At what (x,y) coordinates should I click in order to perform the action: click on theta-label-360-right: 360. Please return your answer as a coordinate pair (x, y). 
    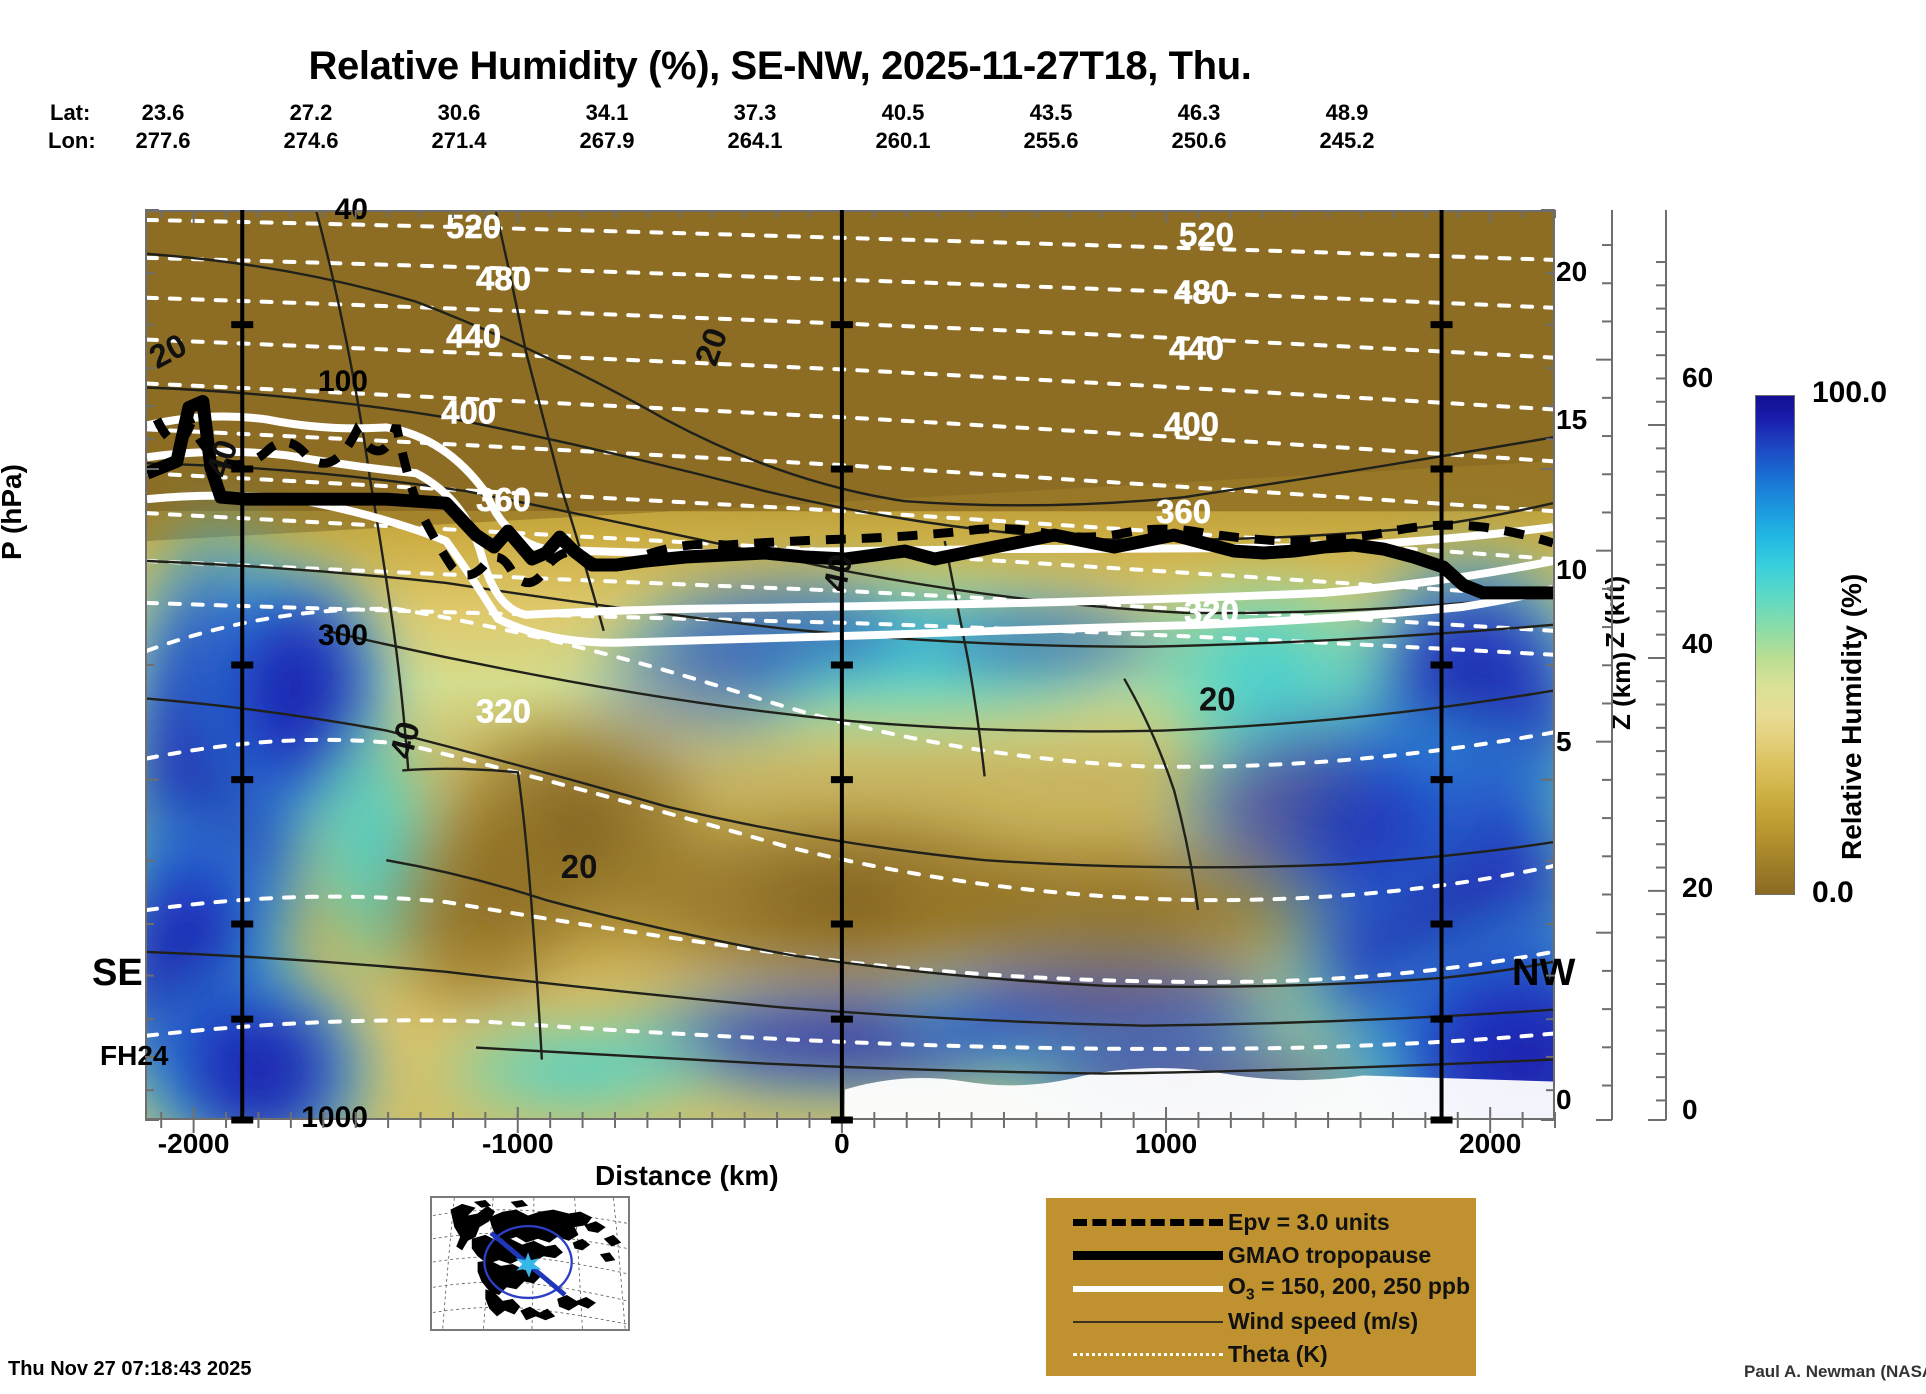
    Looking at the image, I should click on (1183, 511).